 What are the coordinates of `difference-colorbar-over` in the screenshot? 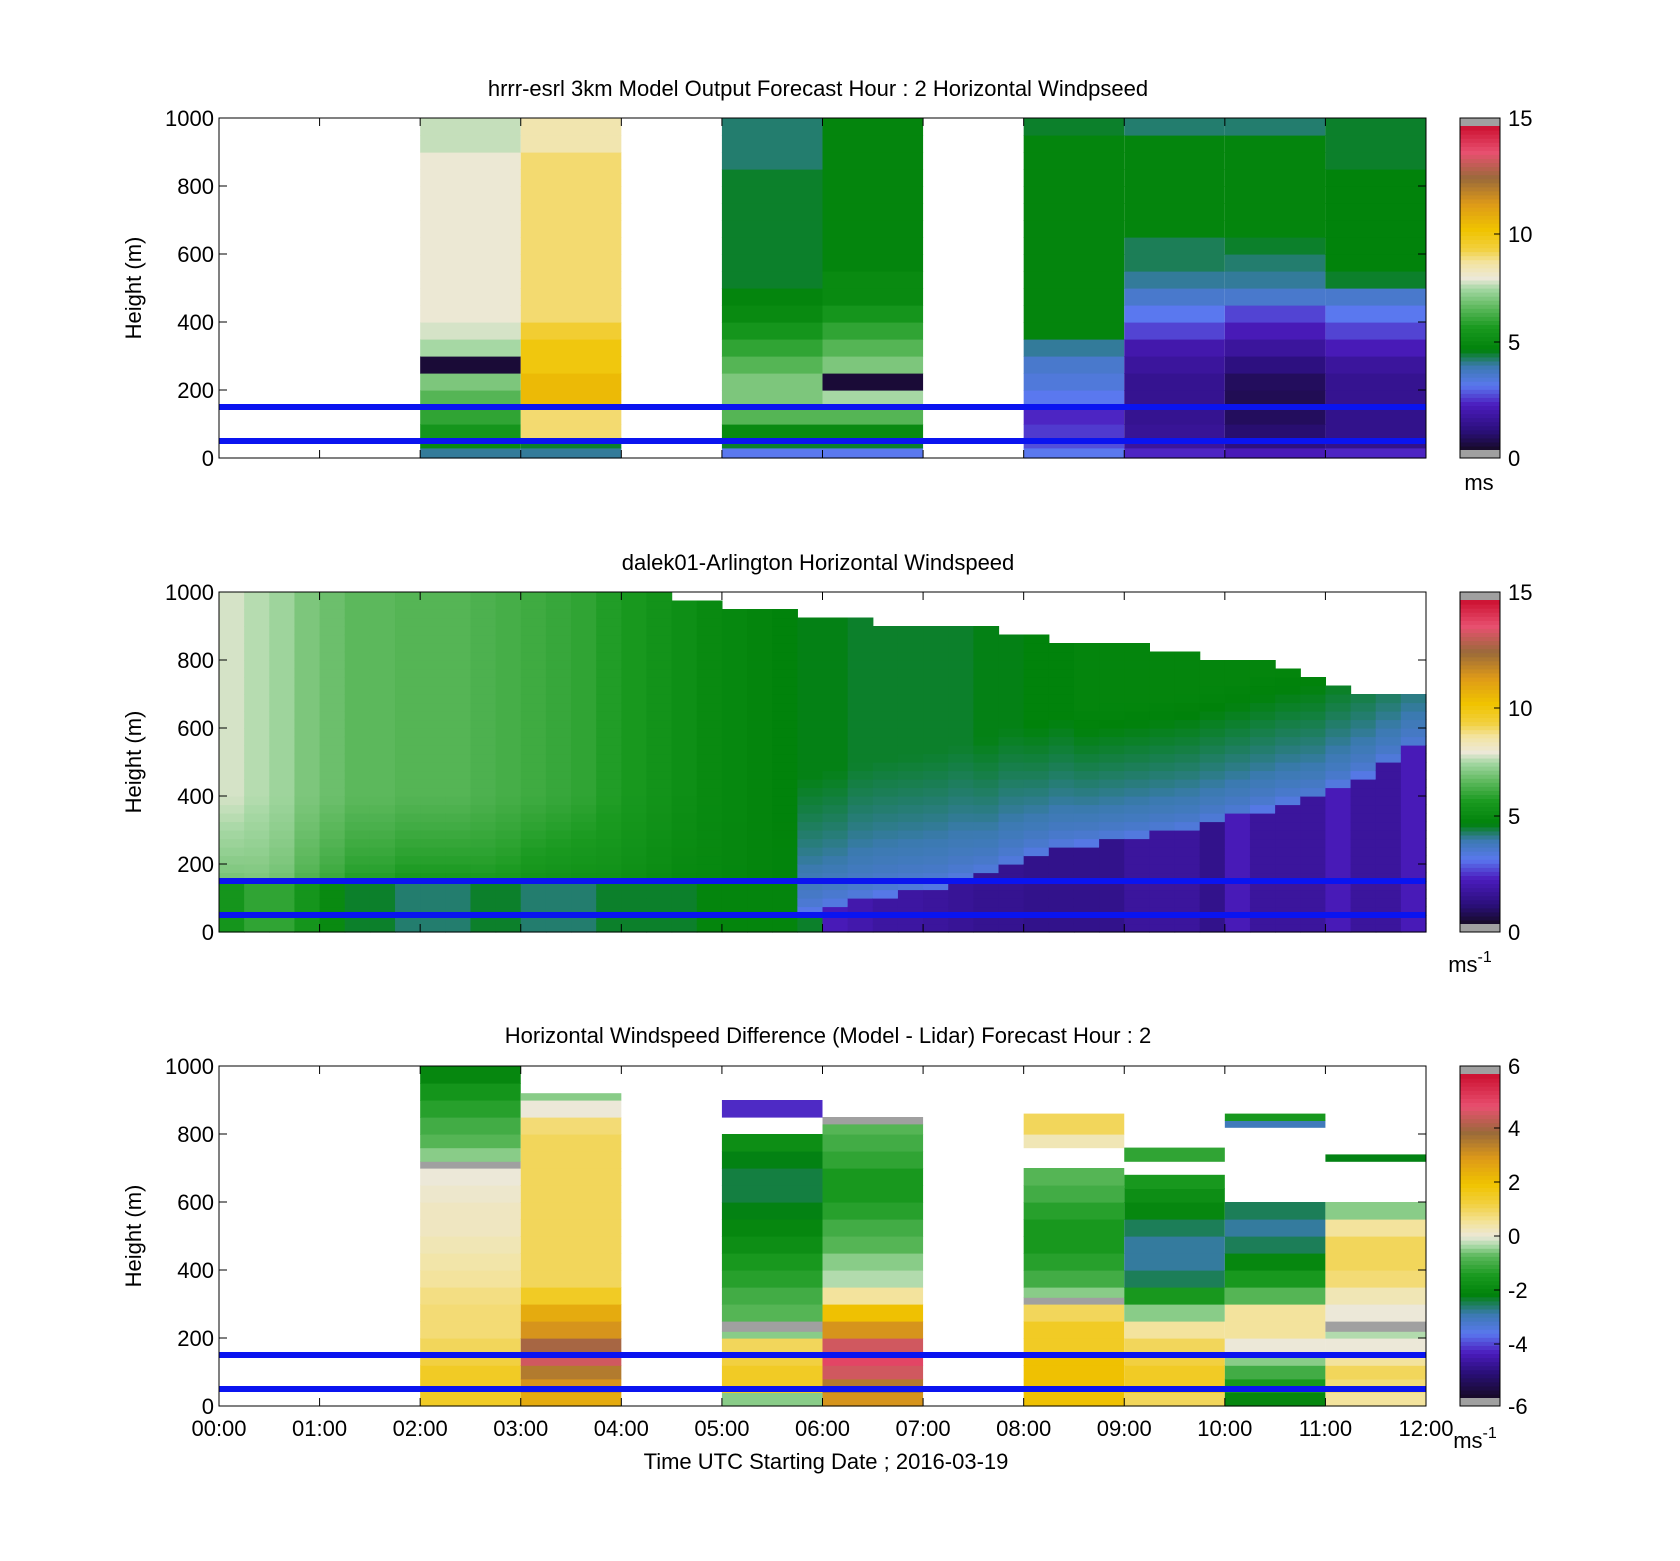 It's located at (1480, 1070).